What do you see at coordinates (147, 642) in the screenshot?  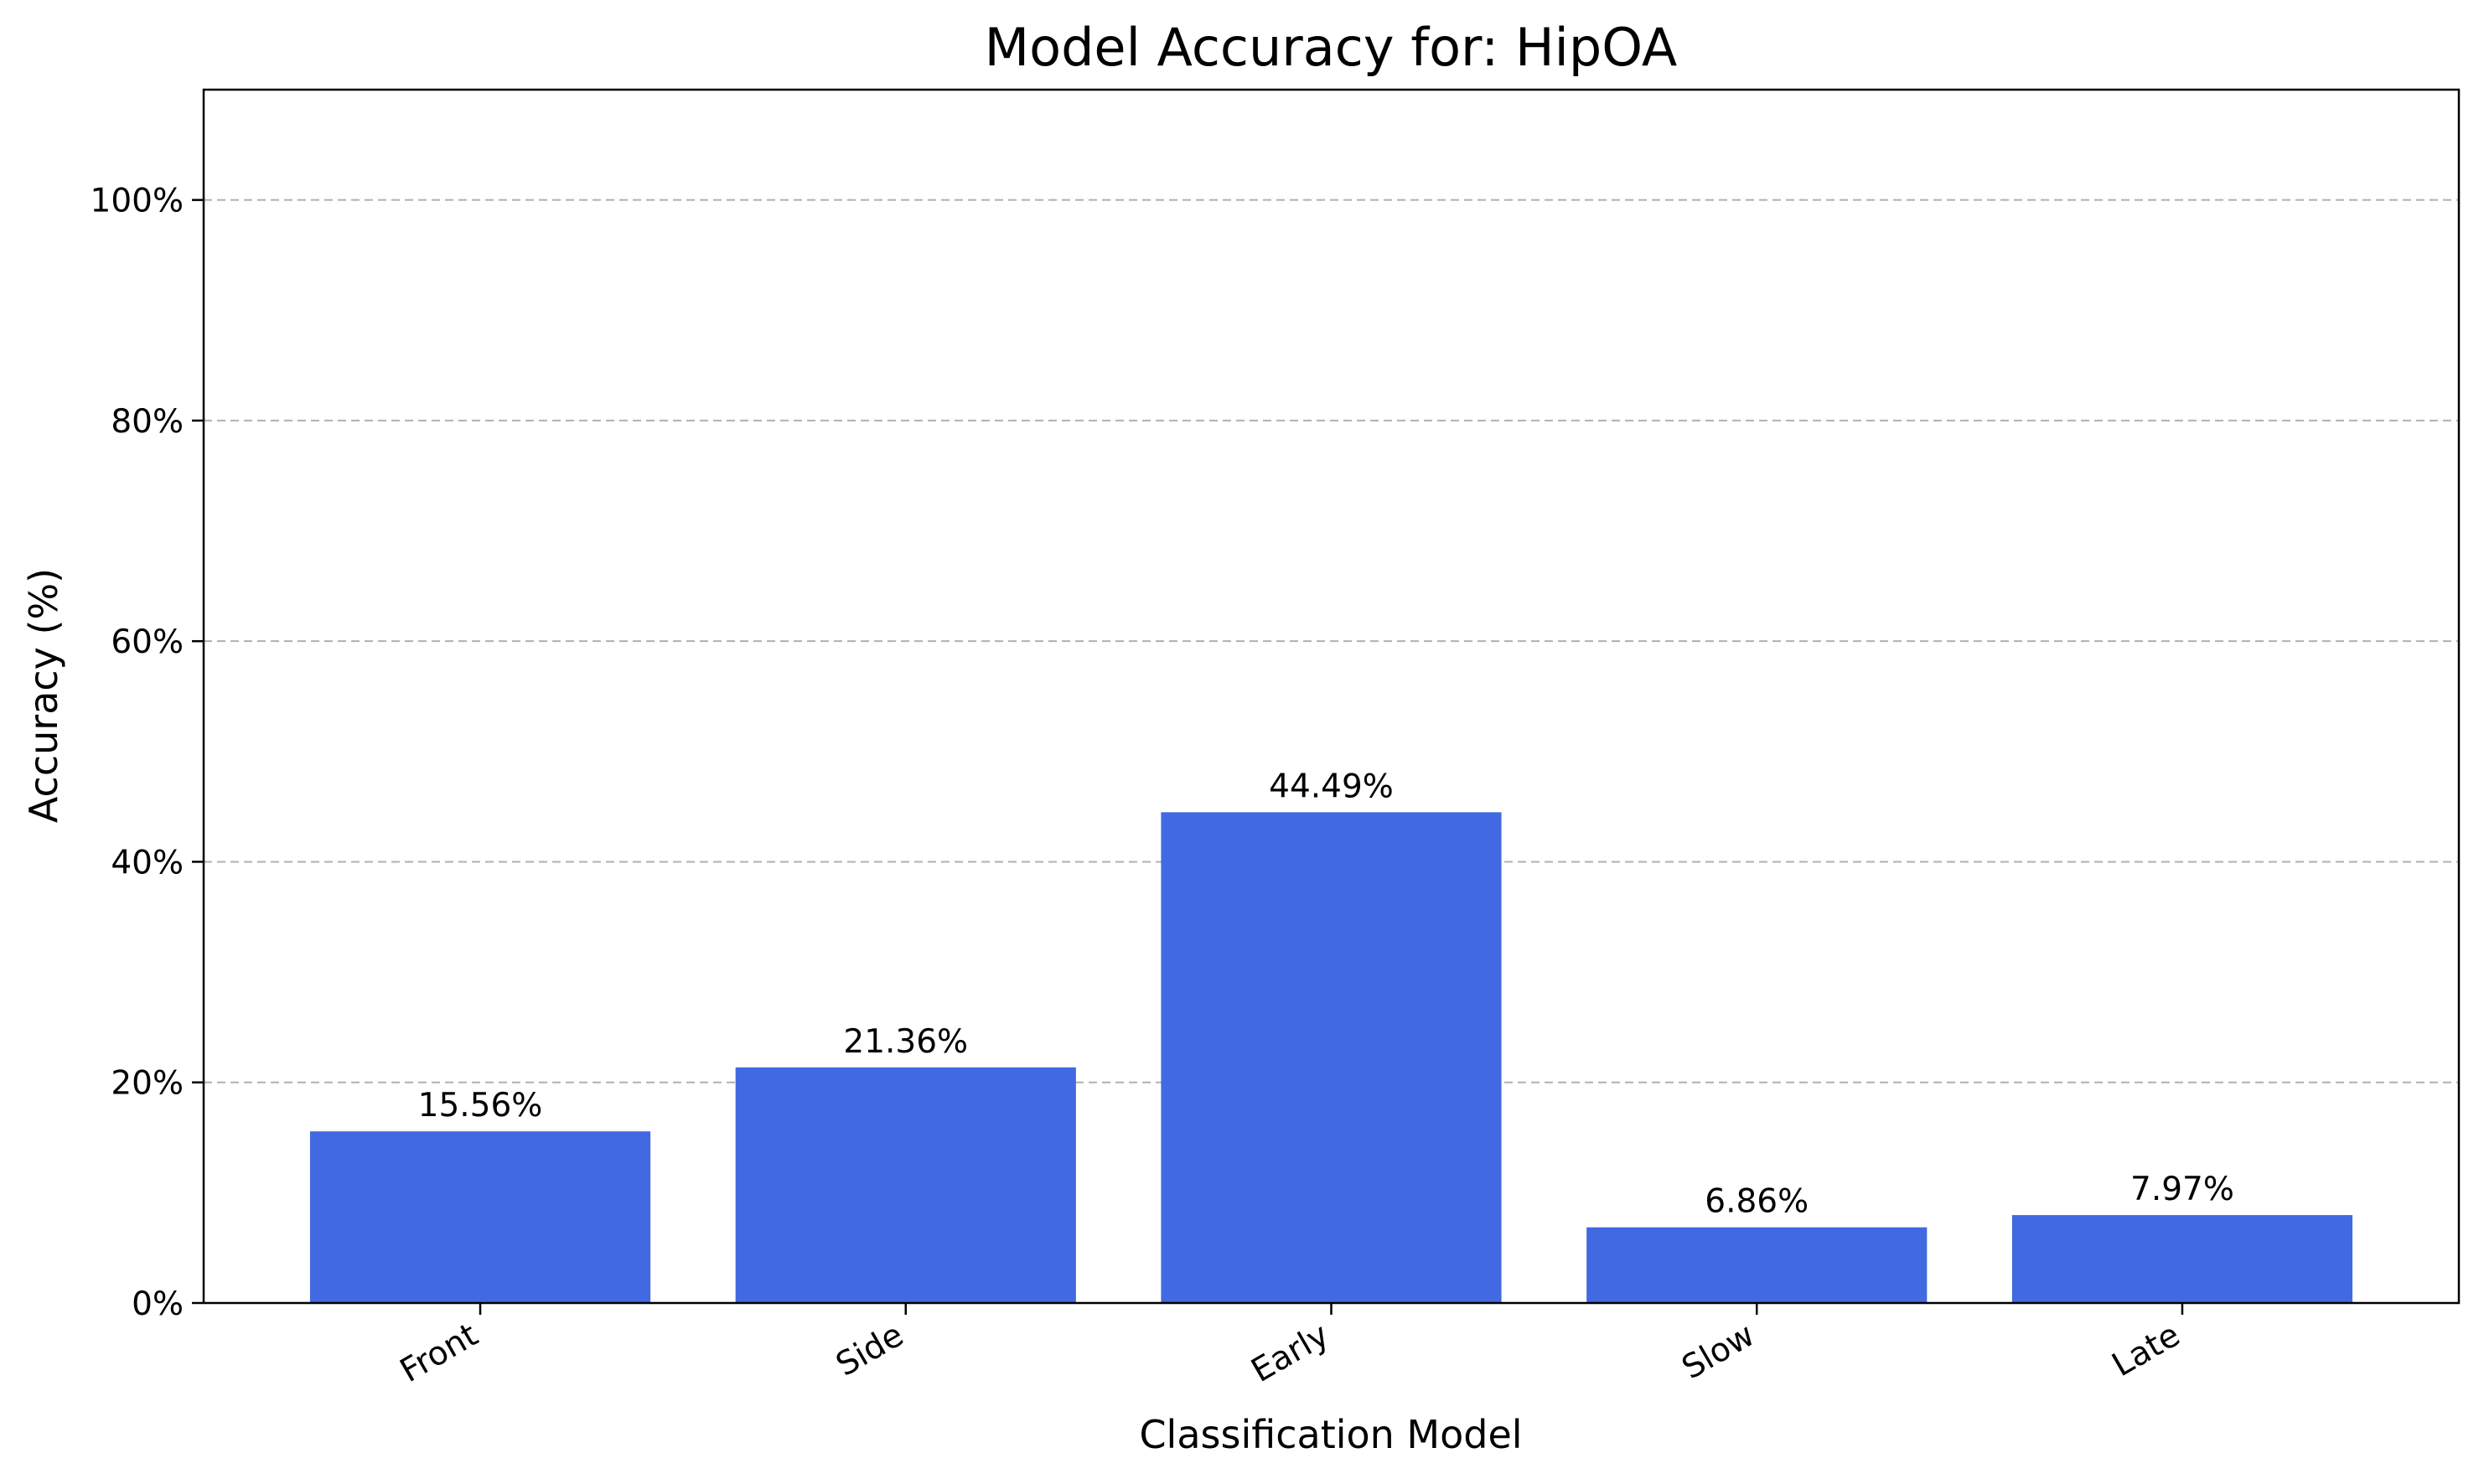 I see `y-tick-label: 60%` at bounding box center [147, 642].